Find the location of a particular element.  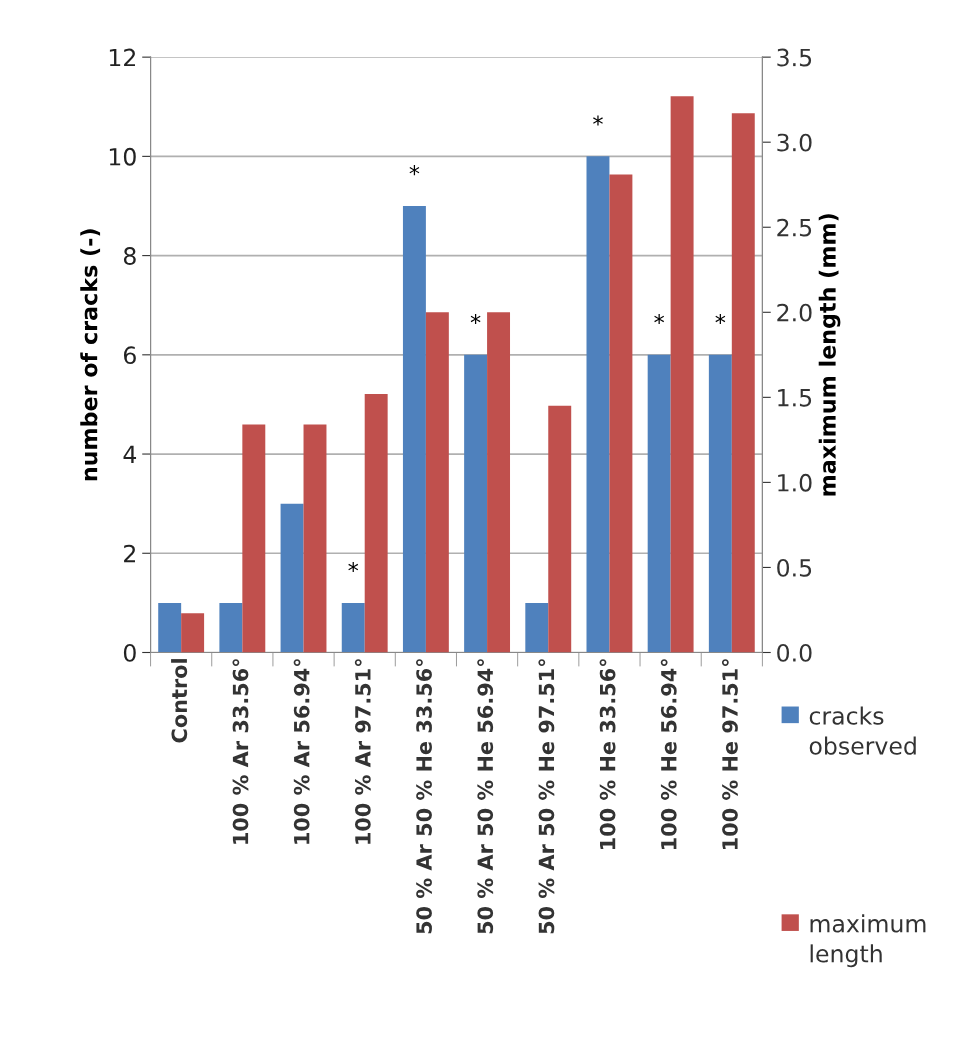

y2-tick-label: 0.5 is located at coordinates (794, 567).